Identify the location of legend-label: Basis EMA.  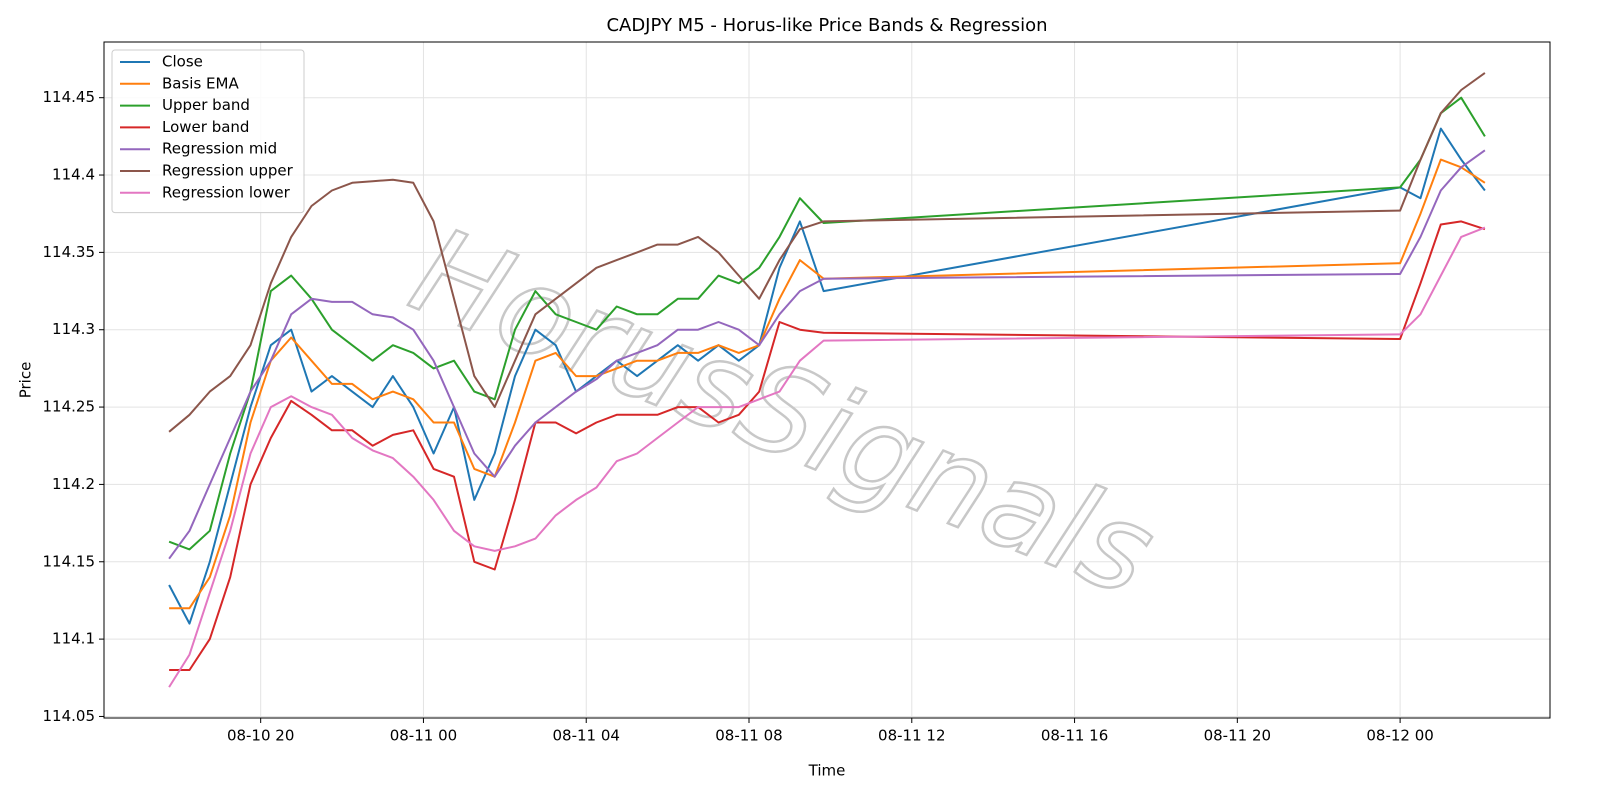
(200, 83).